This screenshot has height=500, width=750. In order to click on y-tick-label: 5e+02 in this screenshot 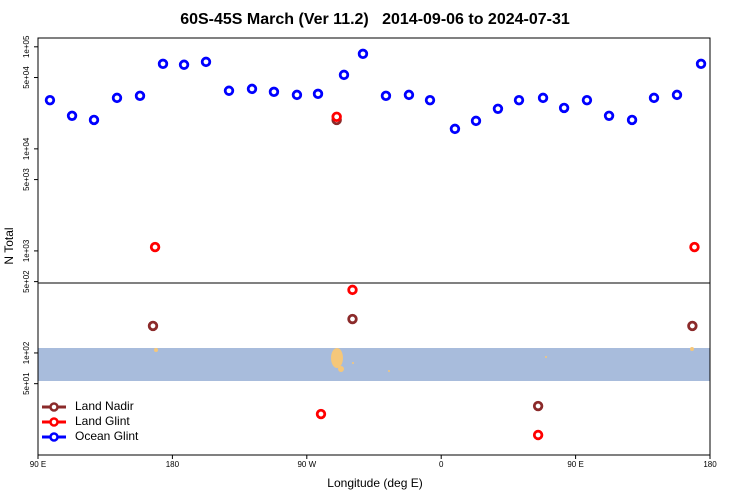, I will do `click(26, 281)`.